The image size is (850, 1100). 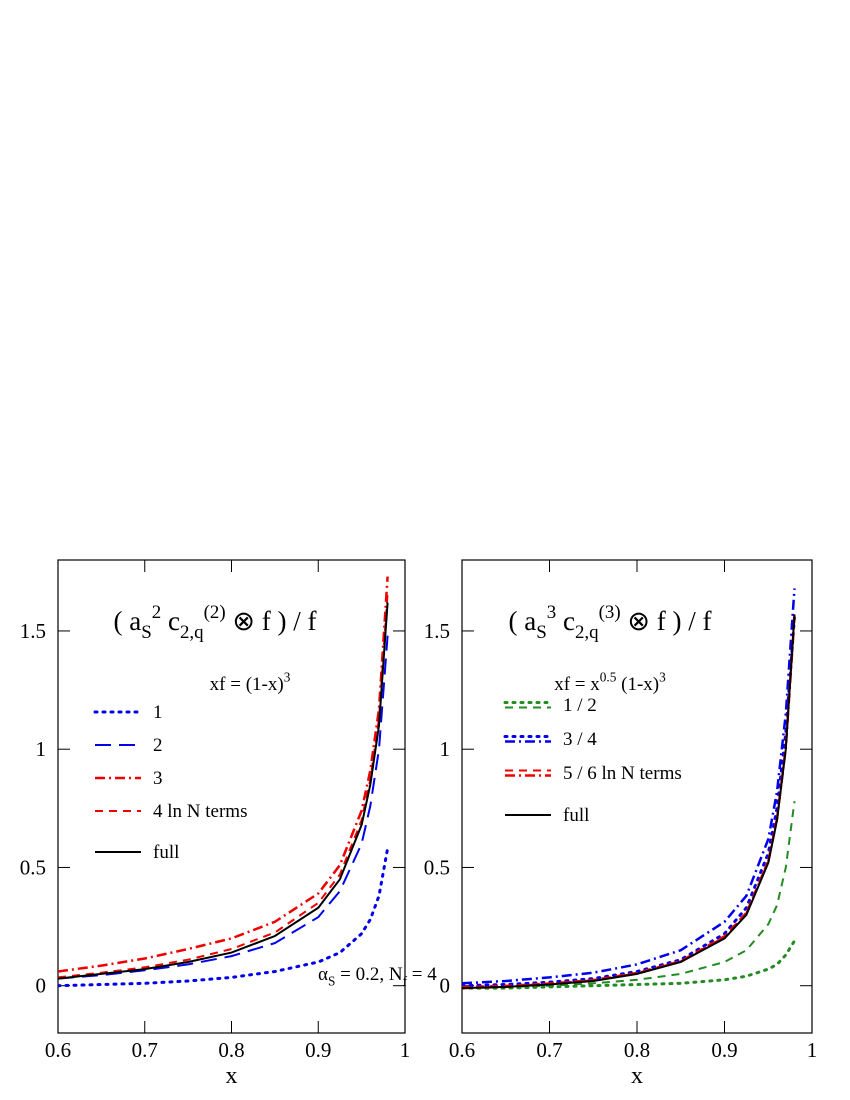 What do you see at coordinates (156, 612) in the screenshot?
I see `chart-title-part: 2` at bounding box center [156, 612].